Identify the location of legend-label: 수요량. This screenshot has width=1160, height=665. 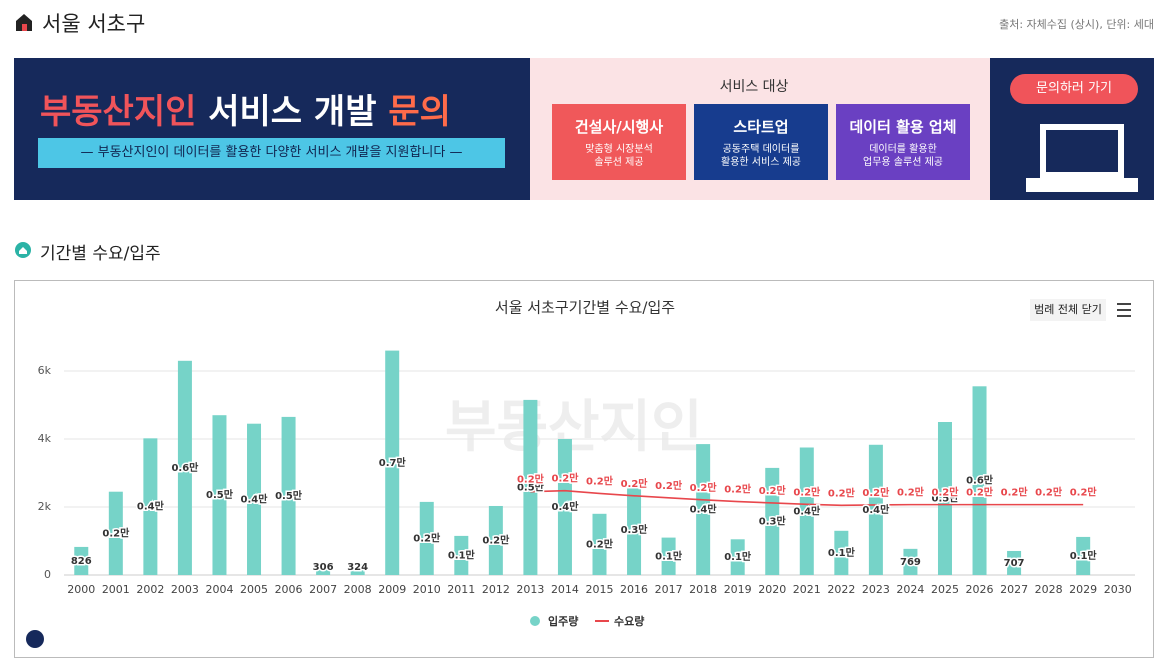
(629, 621).